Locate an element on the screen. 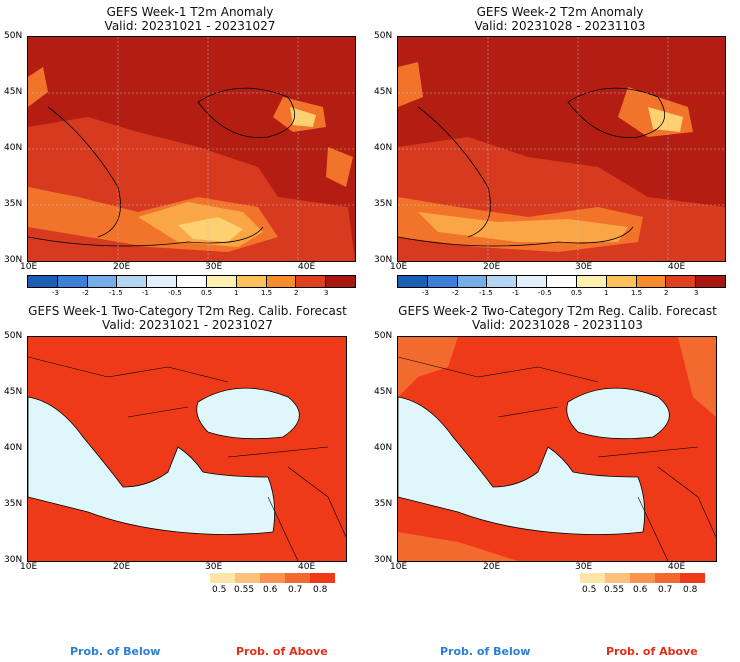  anomaly-field-week2 is located at coordinates (561, 149).